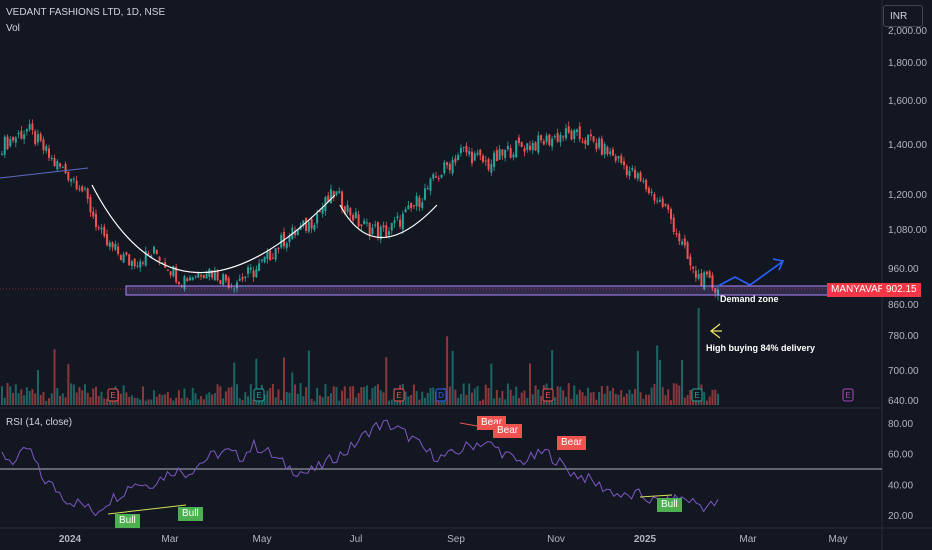 The image size is (932, 550). I want to click on currency-selector: INR, so click(903, 16).